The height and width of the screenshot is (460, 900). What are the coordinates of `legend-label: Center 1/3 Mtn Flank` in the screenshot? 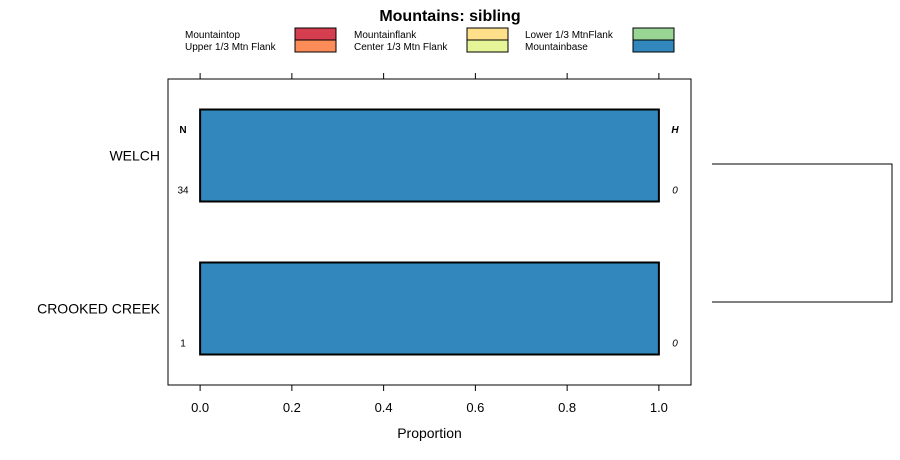 It's located at (401, 47).